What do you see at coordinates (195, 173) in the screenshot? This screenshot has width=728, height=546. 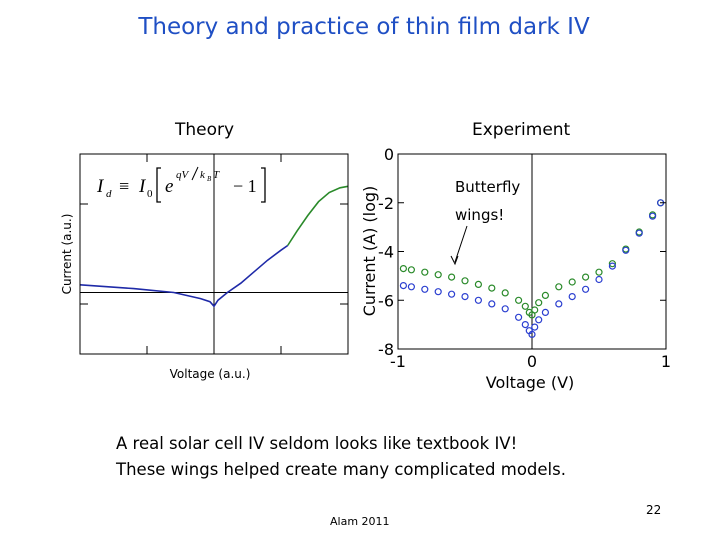 I see `eq-exponent-slash` at bounding box center [195, 173].